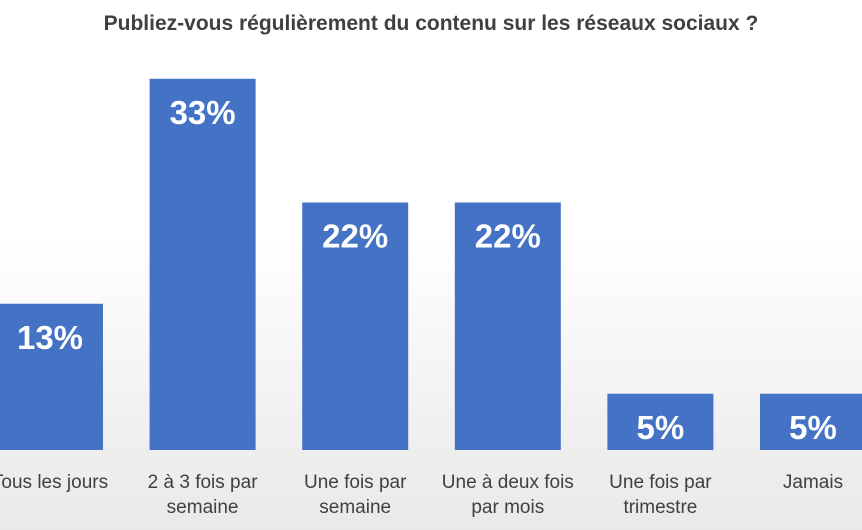 The height and width of the screenshot is (530, 862). Describe the element at coordinates (508, 482) in the screenshot. I see `category-label-4-line-1: Une à deux fois` at that location.